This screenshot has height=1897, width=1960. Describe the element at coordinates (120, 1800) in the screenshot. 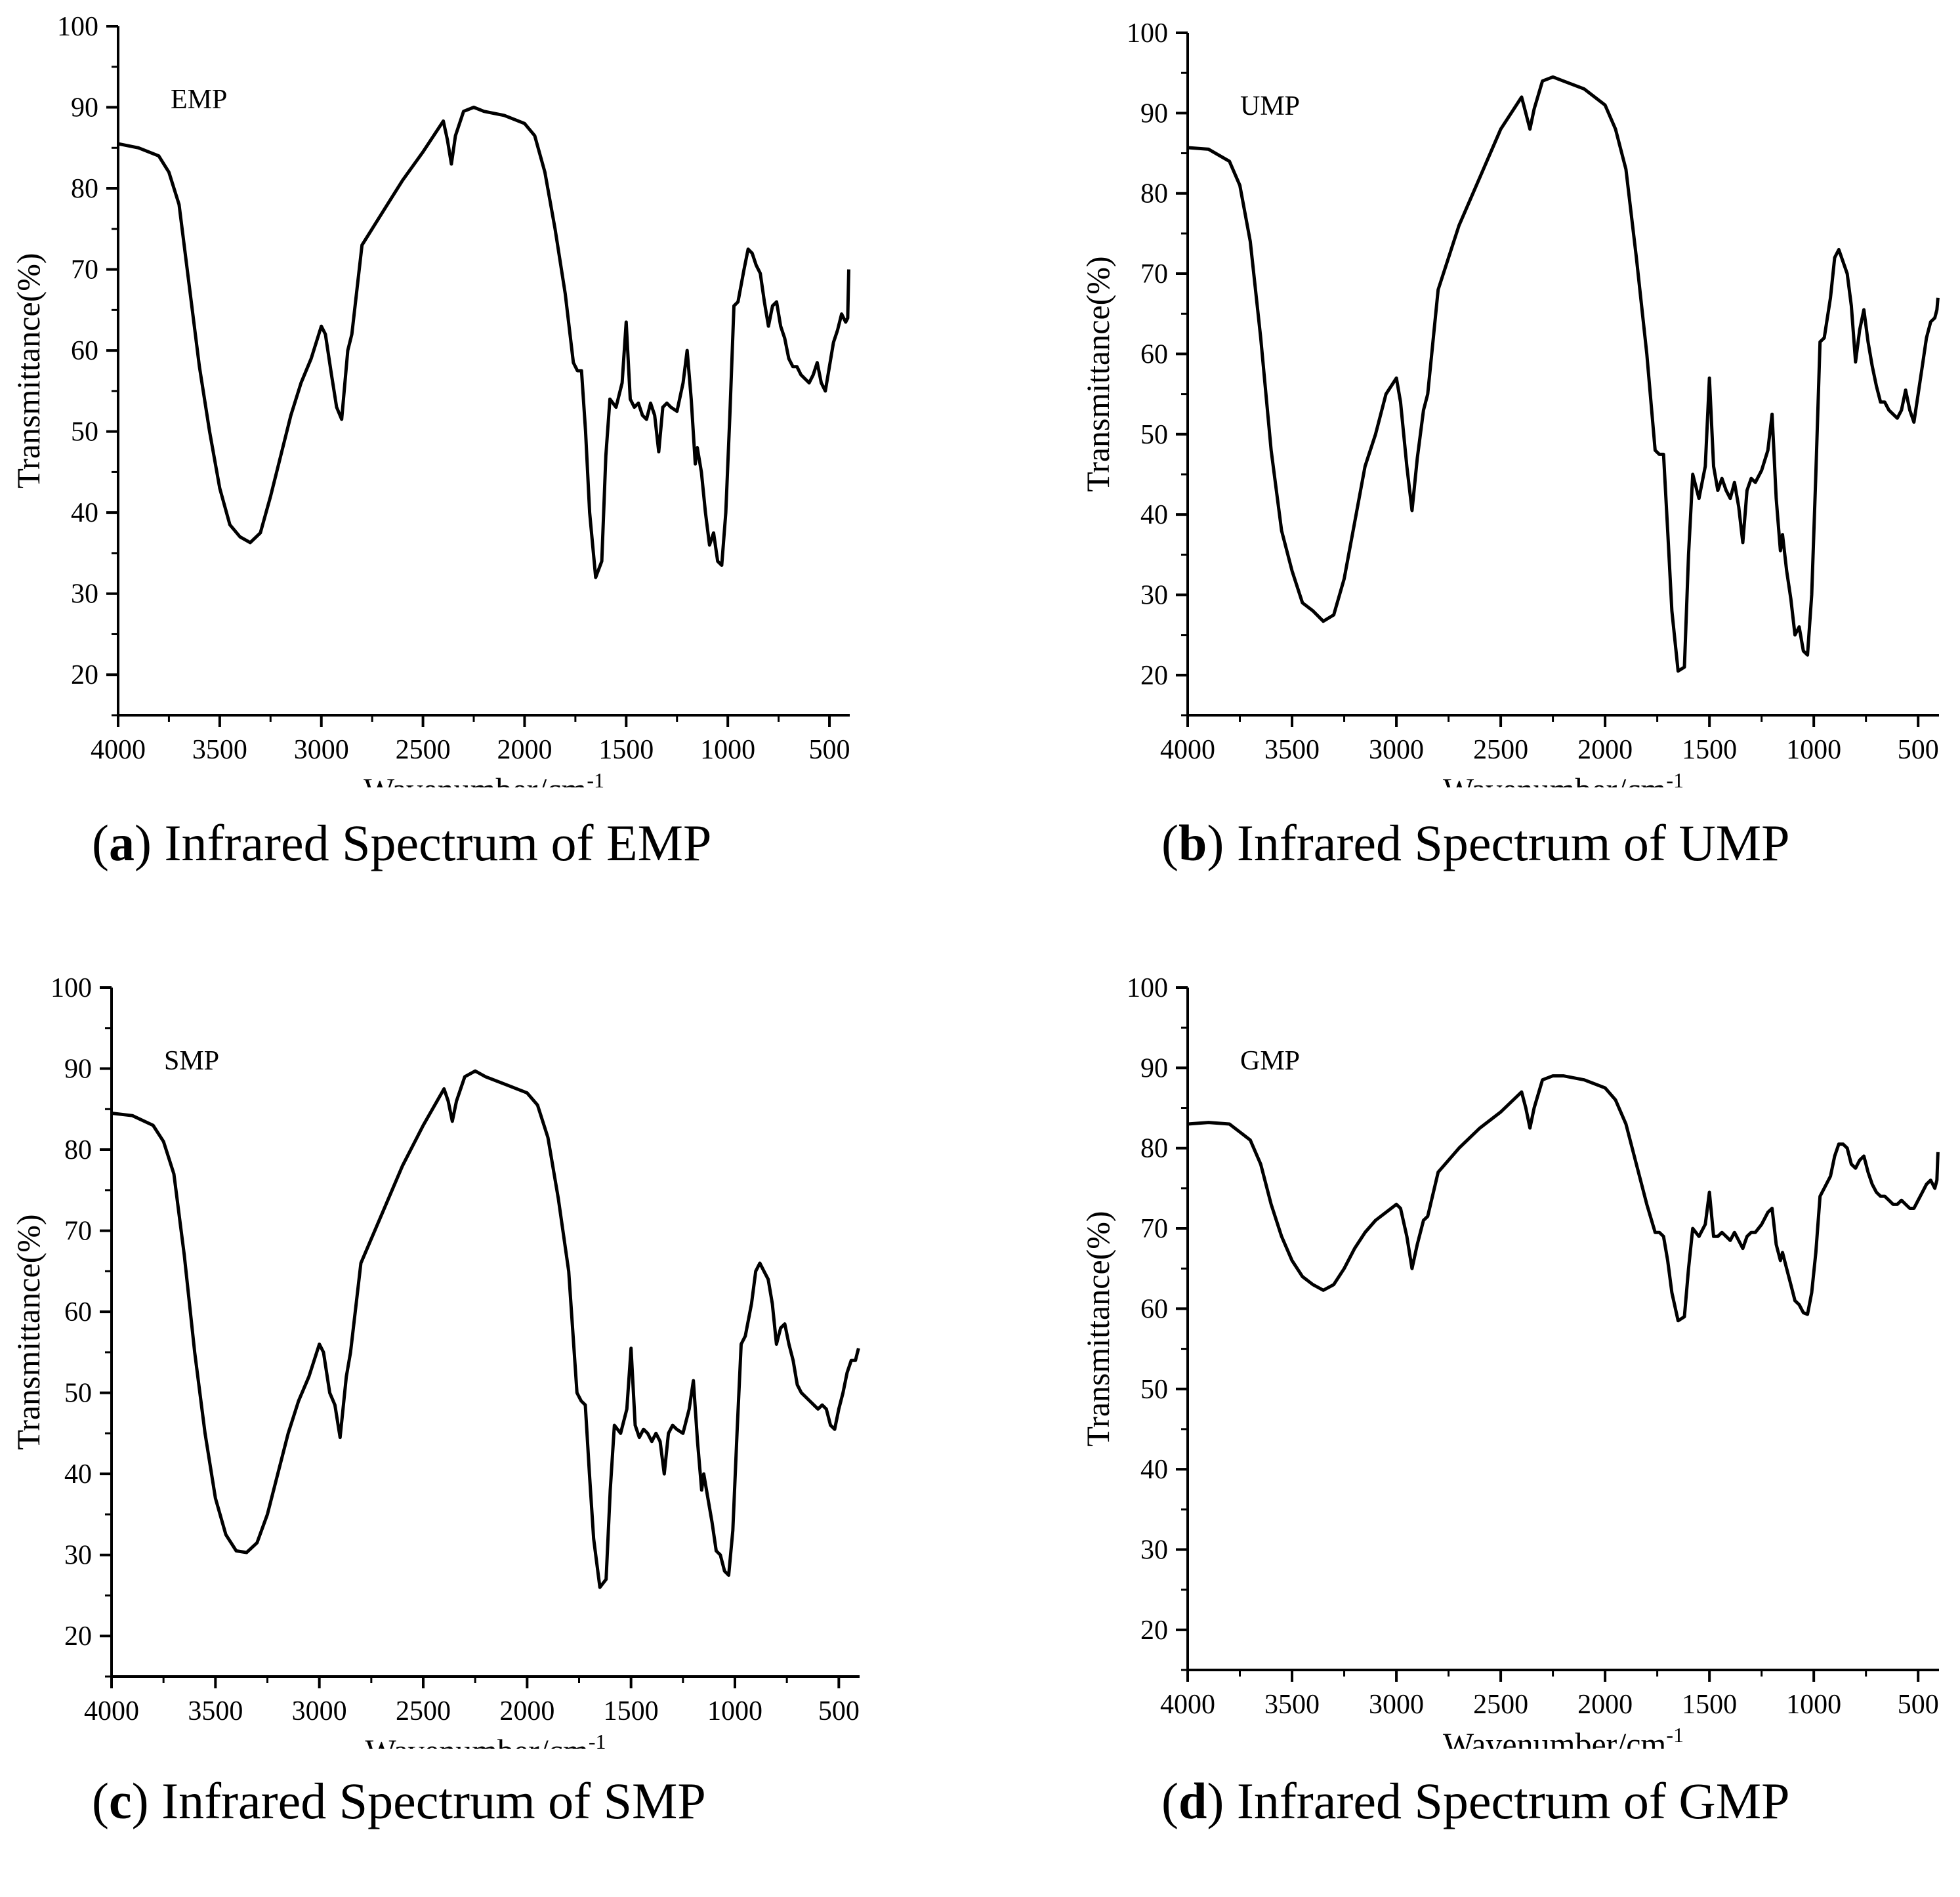

I see `caption-letter: c` at that location.